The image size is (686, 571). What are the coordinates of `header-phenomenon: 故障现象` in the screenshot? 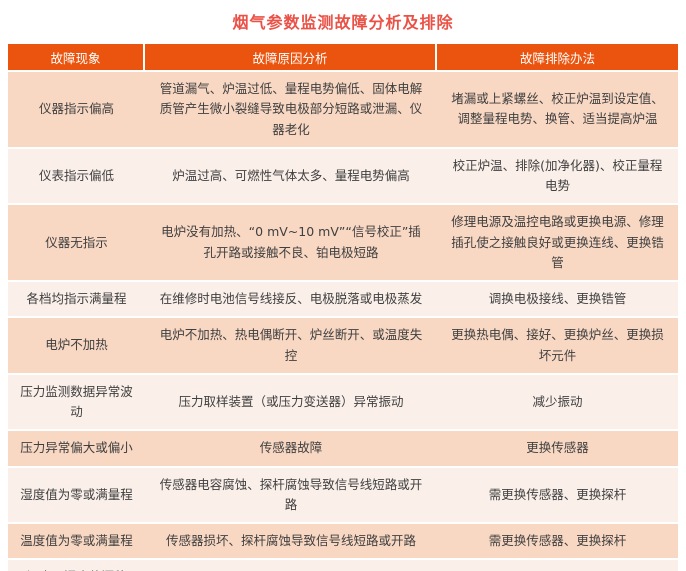 It's located at (76, 57).